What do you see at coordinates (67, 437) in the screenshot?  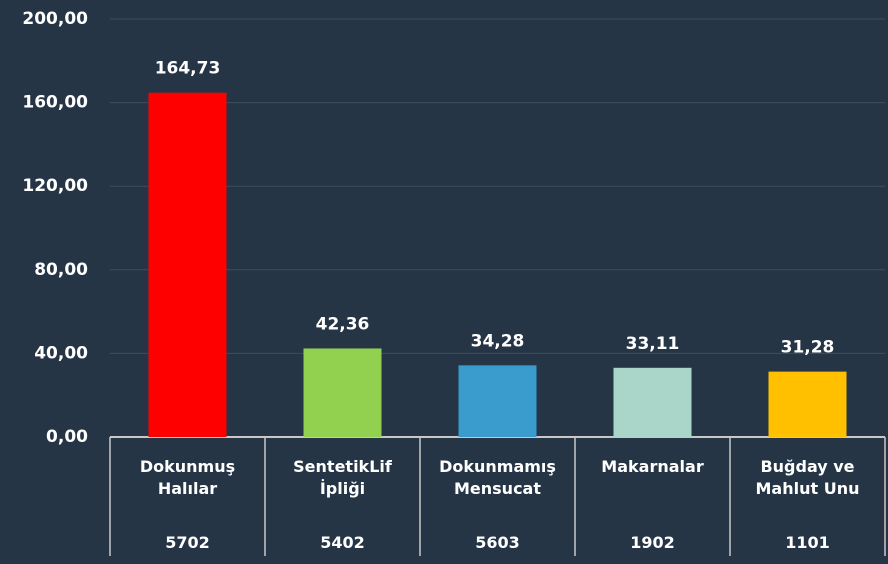 I see `y-tick-label: 0,00` at bounding box center [67, 437].